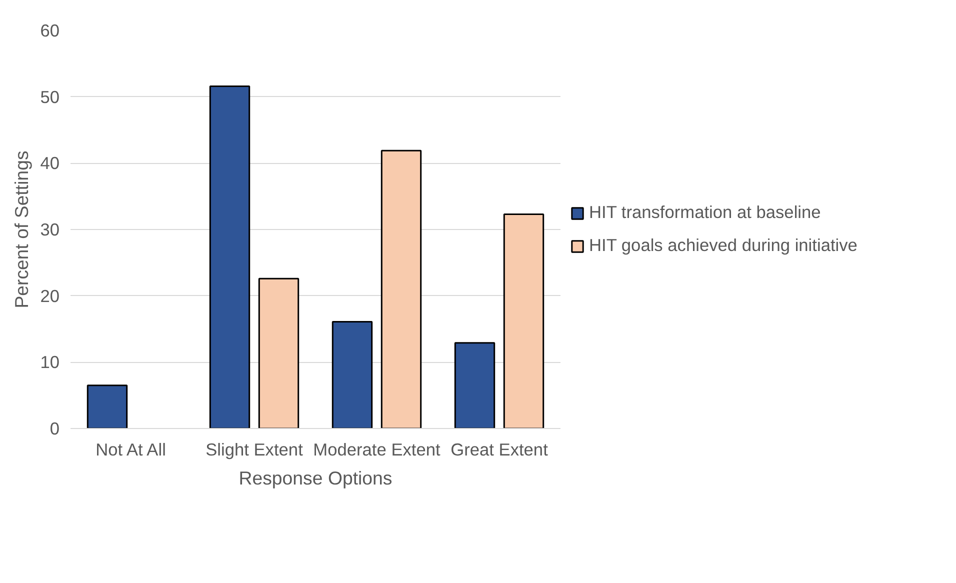 This screenshot has height=583, width=956. What do you see at coordinates (723, 245) in the screenshot?
I see `legend-label: HIT goals achieved during initiative` at bounding box center [723, 245].